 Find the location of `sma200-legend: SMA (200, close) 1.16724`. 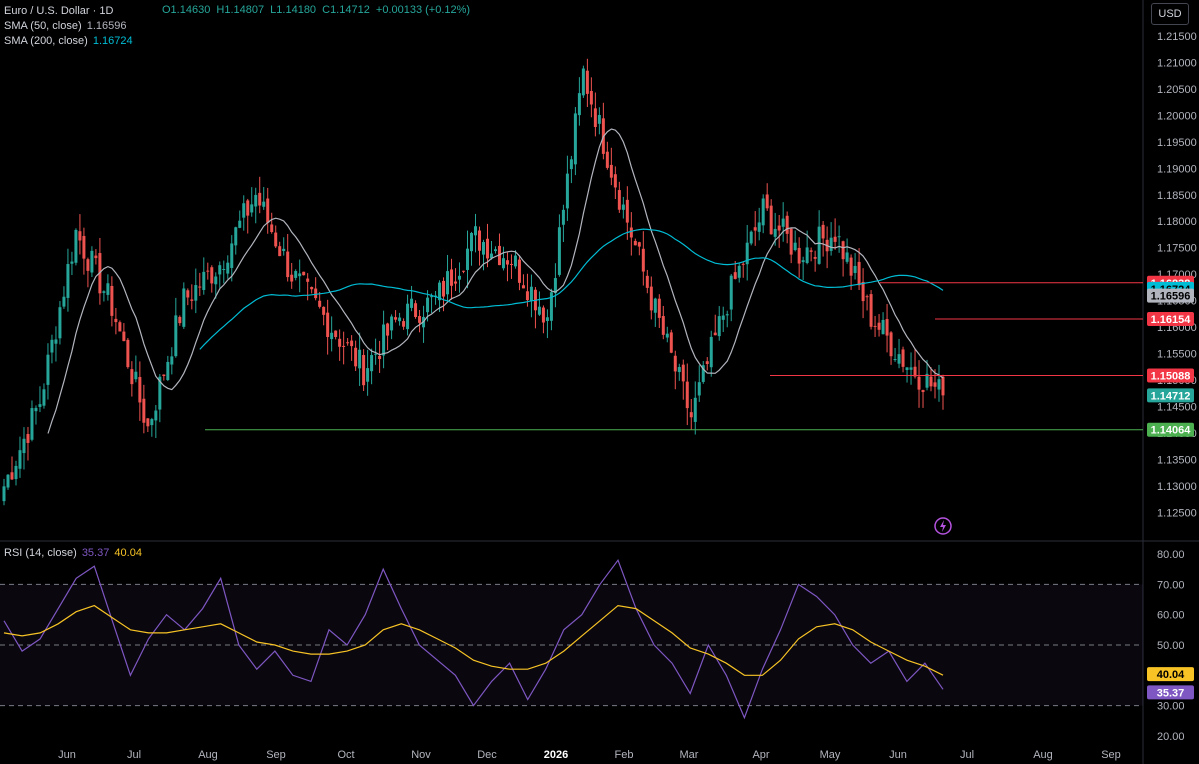

sma200-legend: SMA (200, close) 1.16724 is located at coordinates (68, 41).